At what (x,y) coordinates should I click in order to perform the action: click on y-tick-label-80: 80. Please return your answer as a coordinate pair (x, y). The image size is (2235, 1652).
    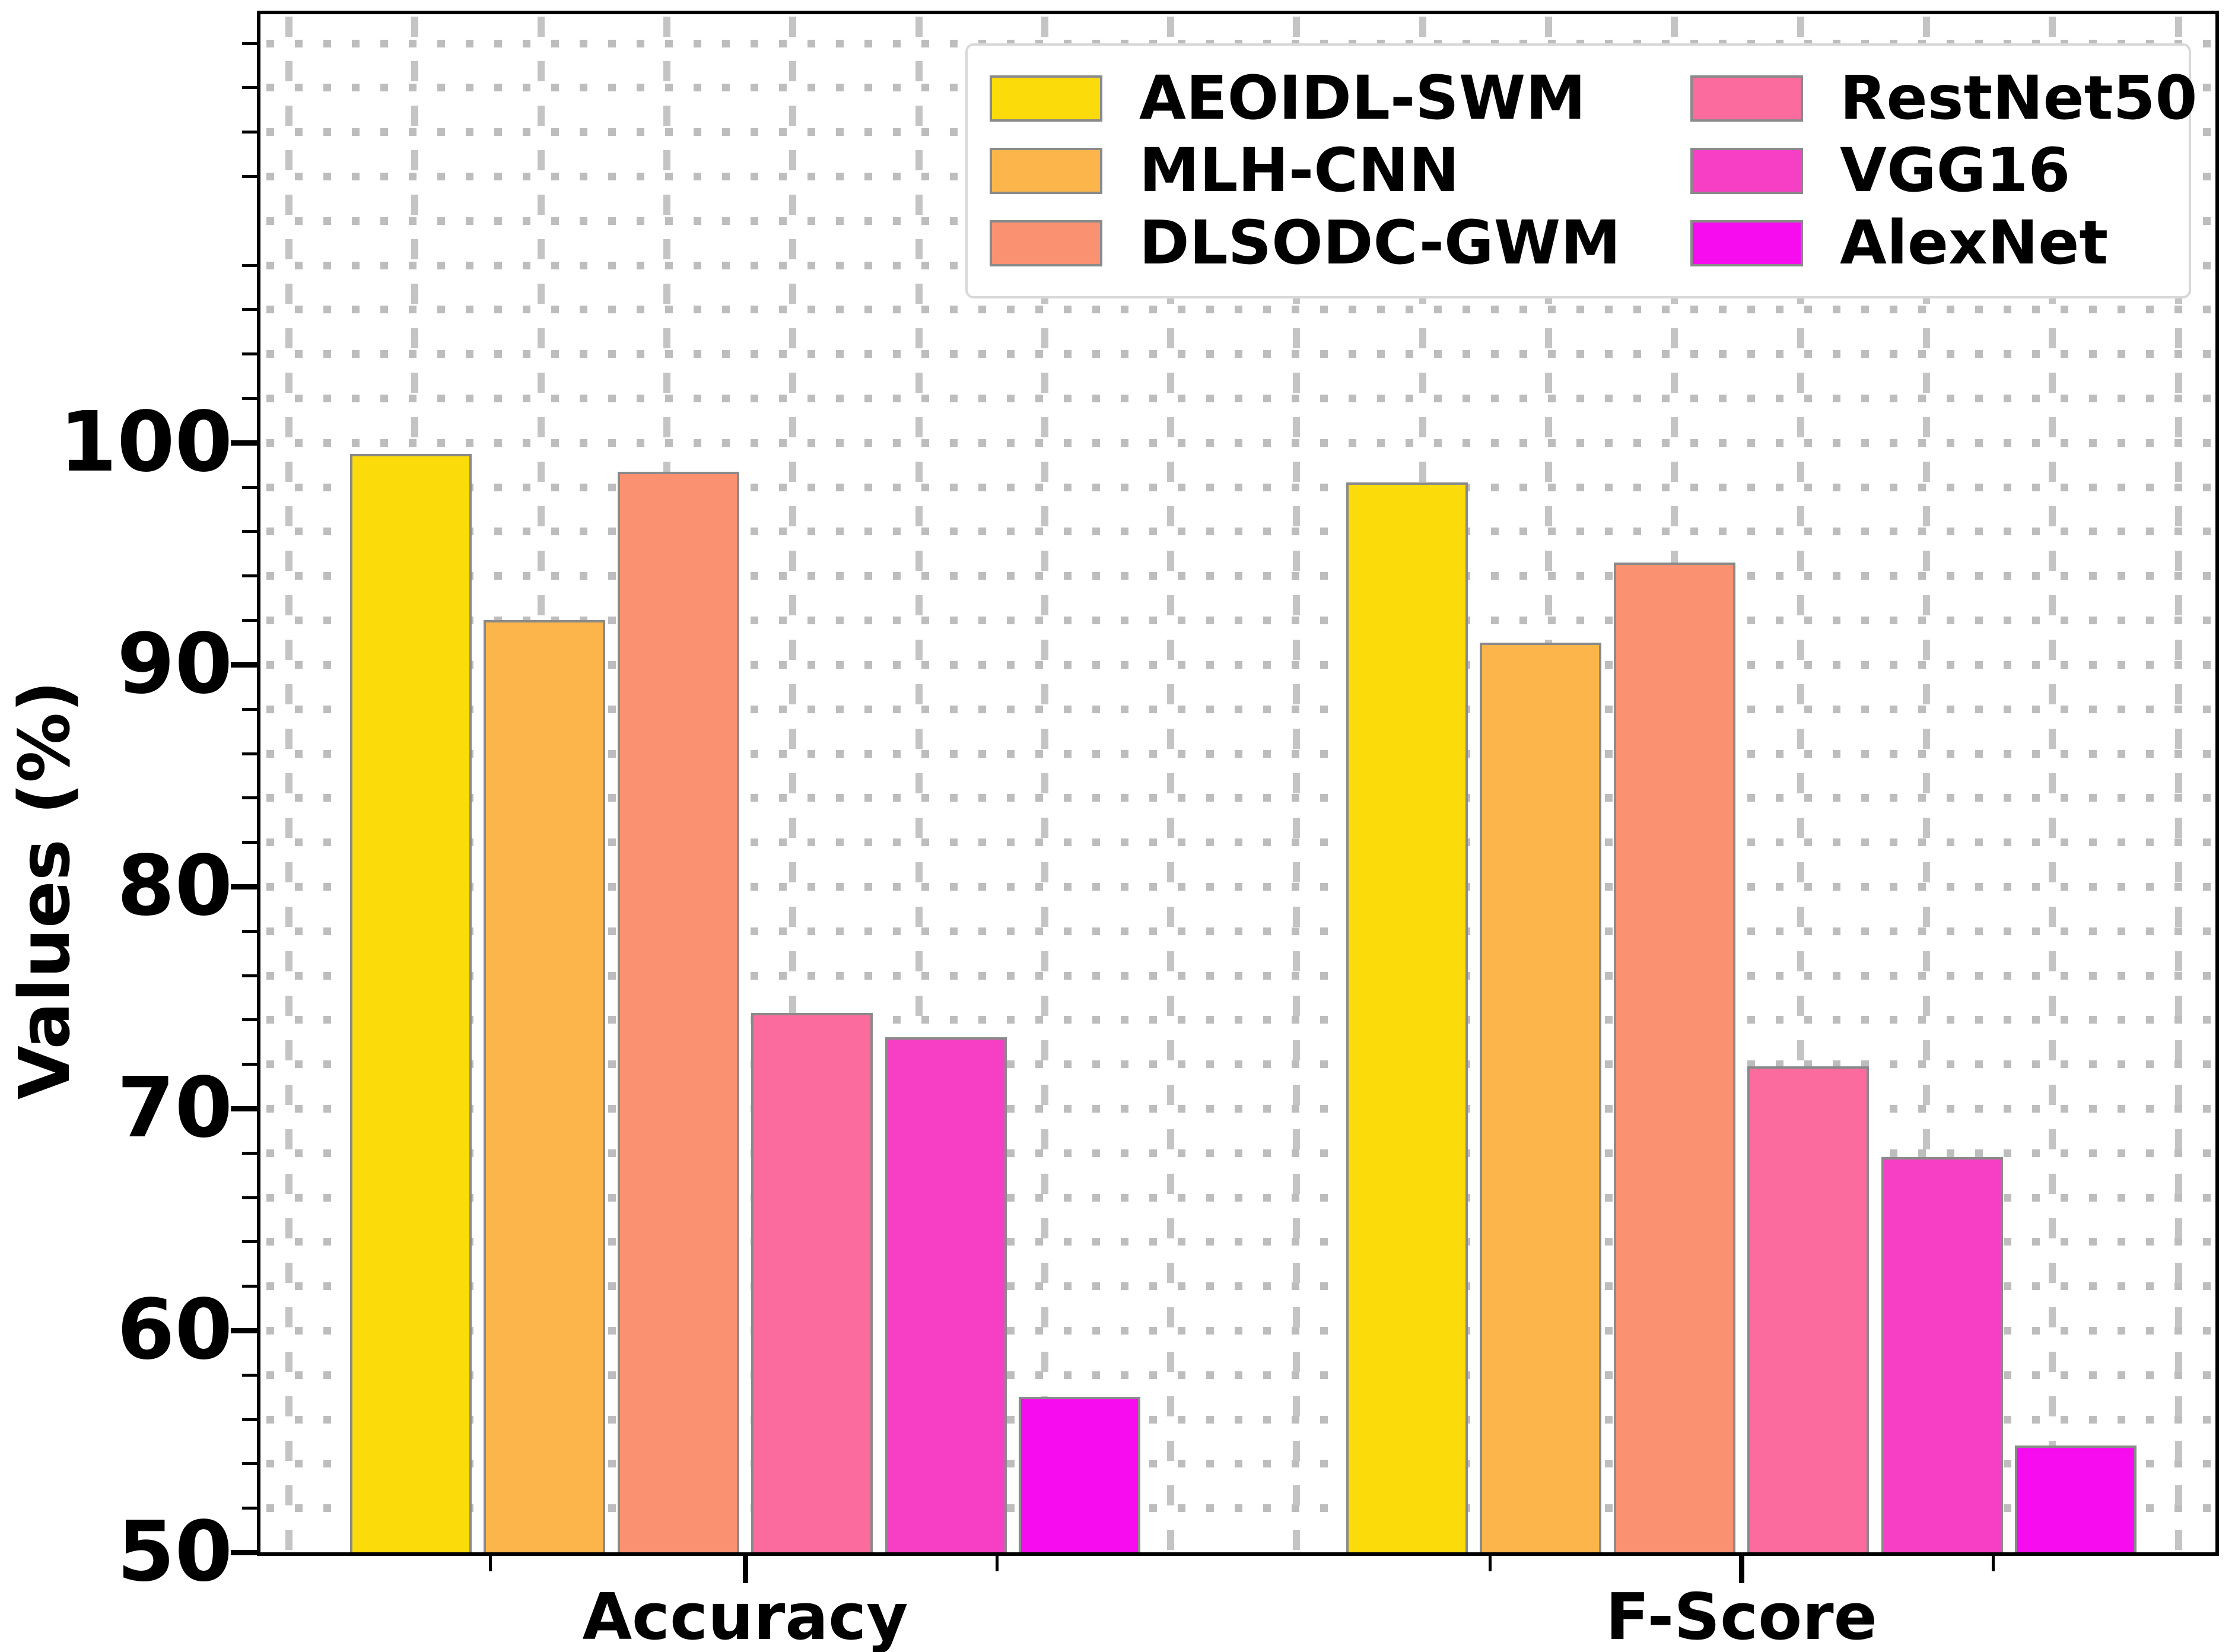
    Looking at the image, I should click on (175, 886).